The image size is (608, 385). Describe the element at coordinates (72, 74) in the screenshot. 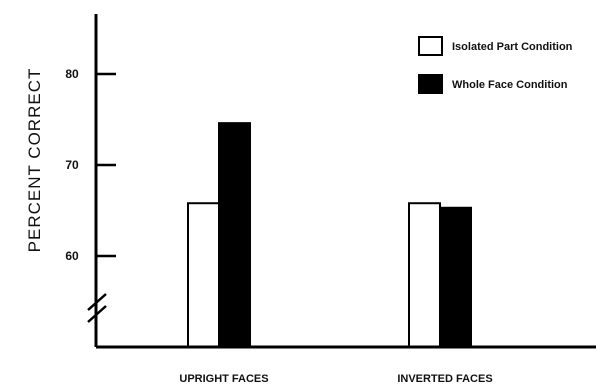

I see `y-tick-label: 80` at that location.